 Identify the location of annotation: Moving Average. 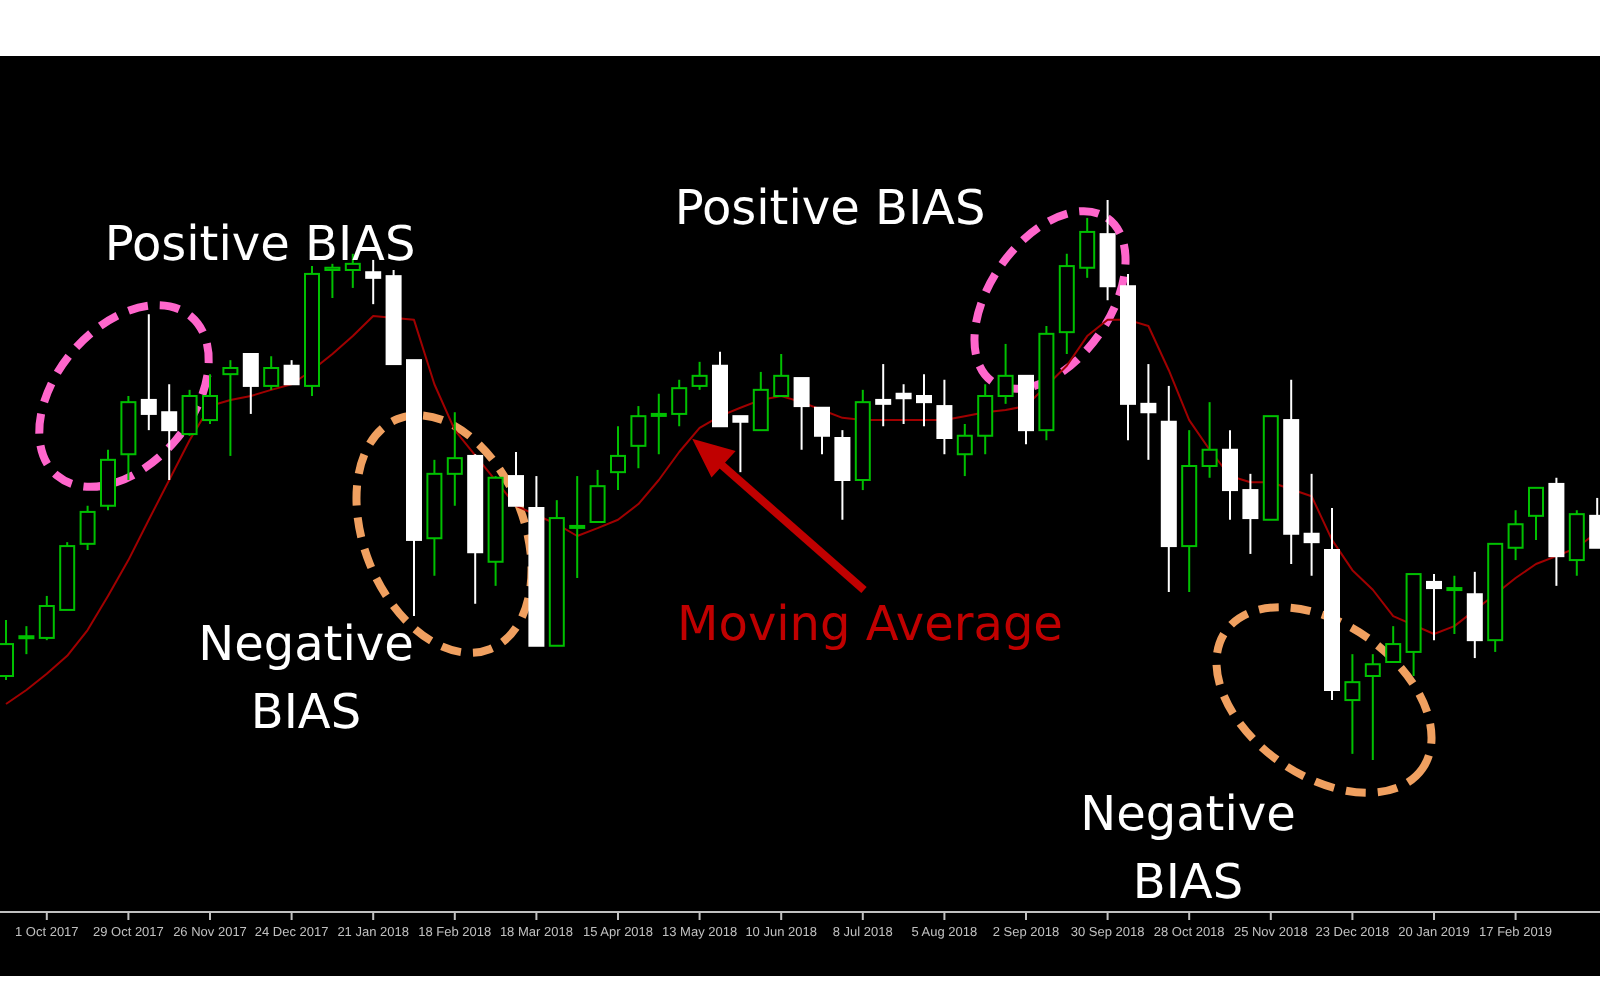
(870, 624).